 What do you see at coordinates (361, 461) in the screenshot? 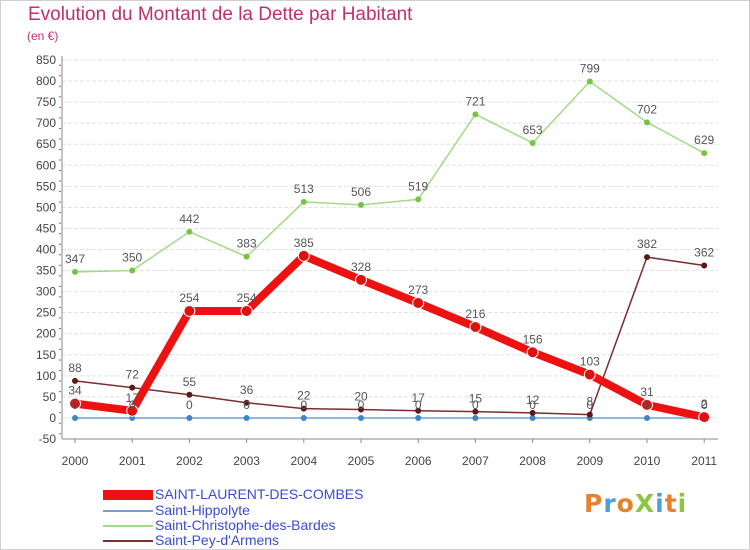
I see `x-tick-label: 2005` at bounding box center [361, 461].